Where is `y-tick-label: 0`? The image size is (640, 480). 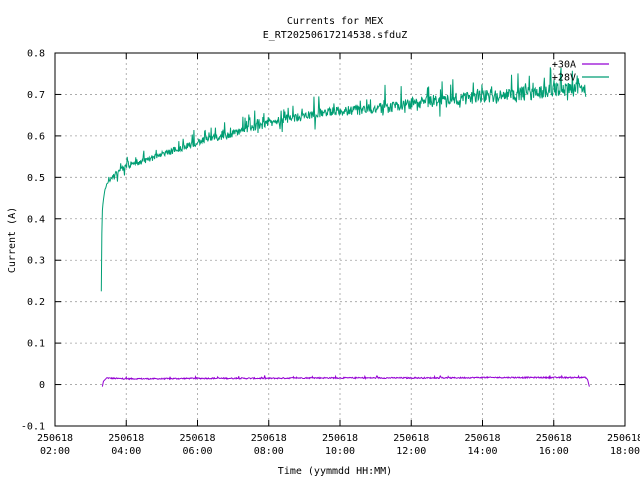
y-tick-label: 0 is located at coordinates (42, 385).